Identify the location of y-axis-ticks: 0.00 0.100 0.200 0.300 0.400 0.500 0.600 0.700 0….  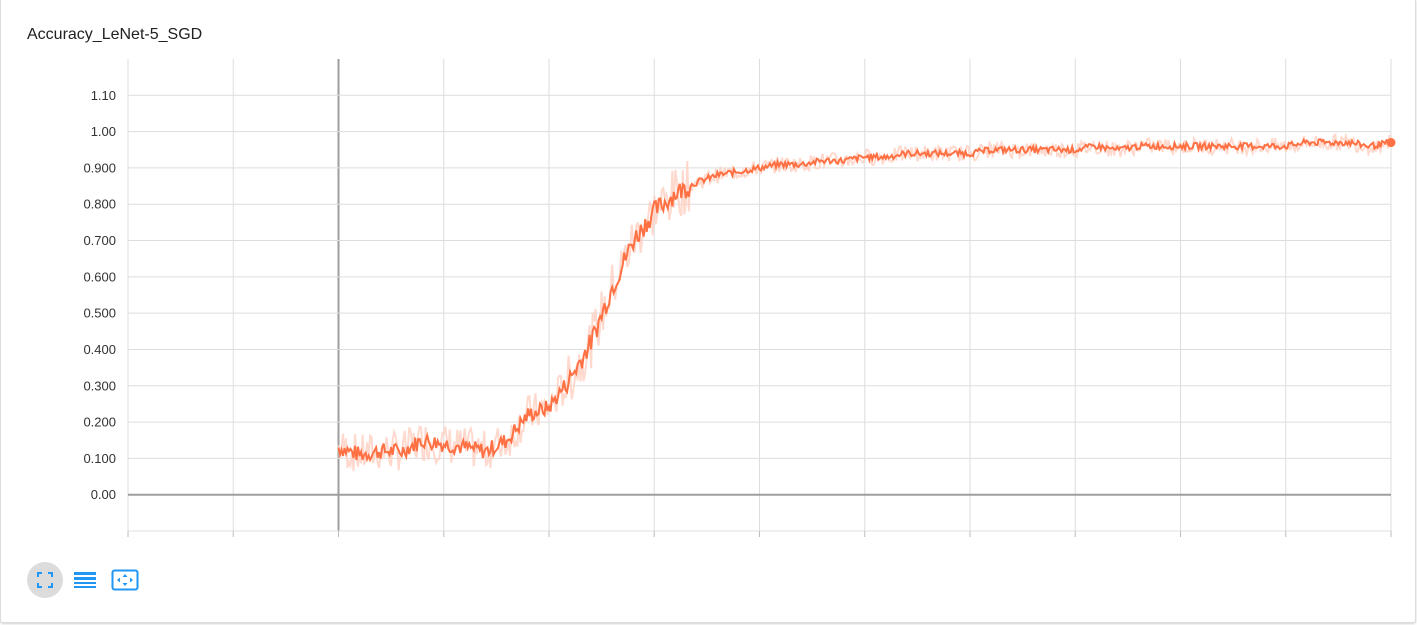
(99, 295).